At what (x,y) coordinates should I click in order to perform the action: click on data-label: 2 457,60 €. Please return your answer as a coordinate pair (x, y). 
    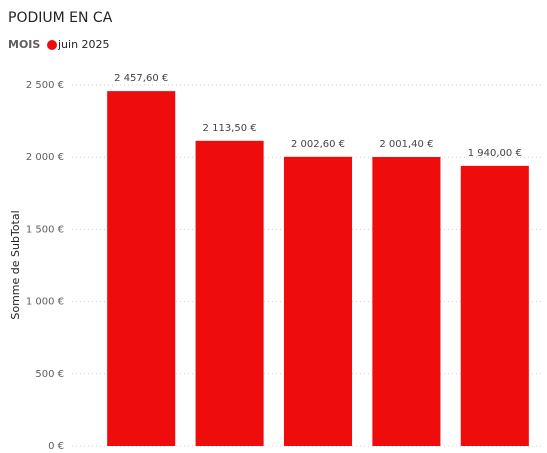
    Looking at the image, I should click on (141, 78).